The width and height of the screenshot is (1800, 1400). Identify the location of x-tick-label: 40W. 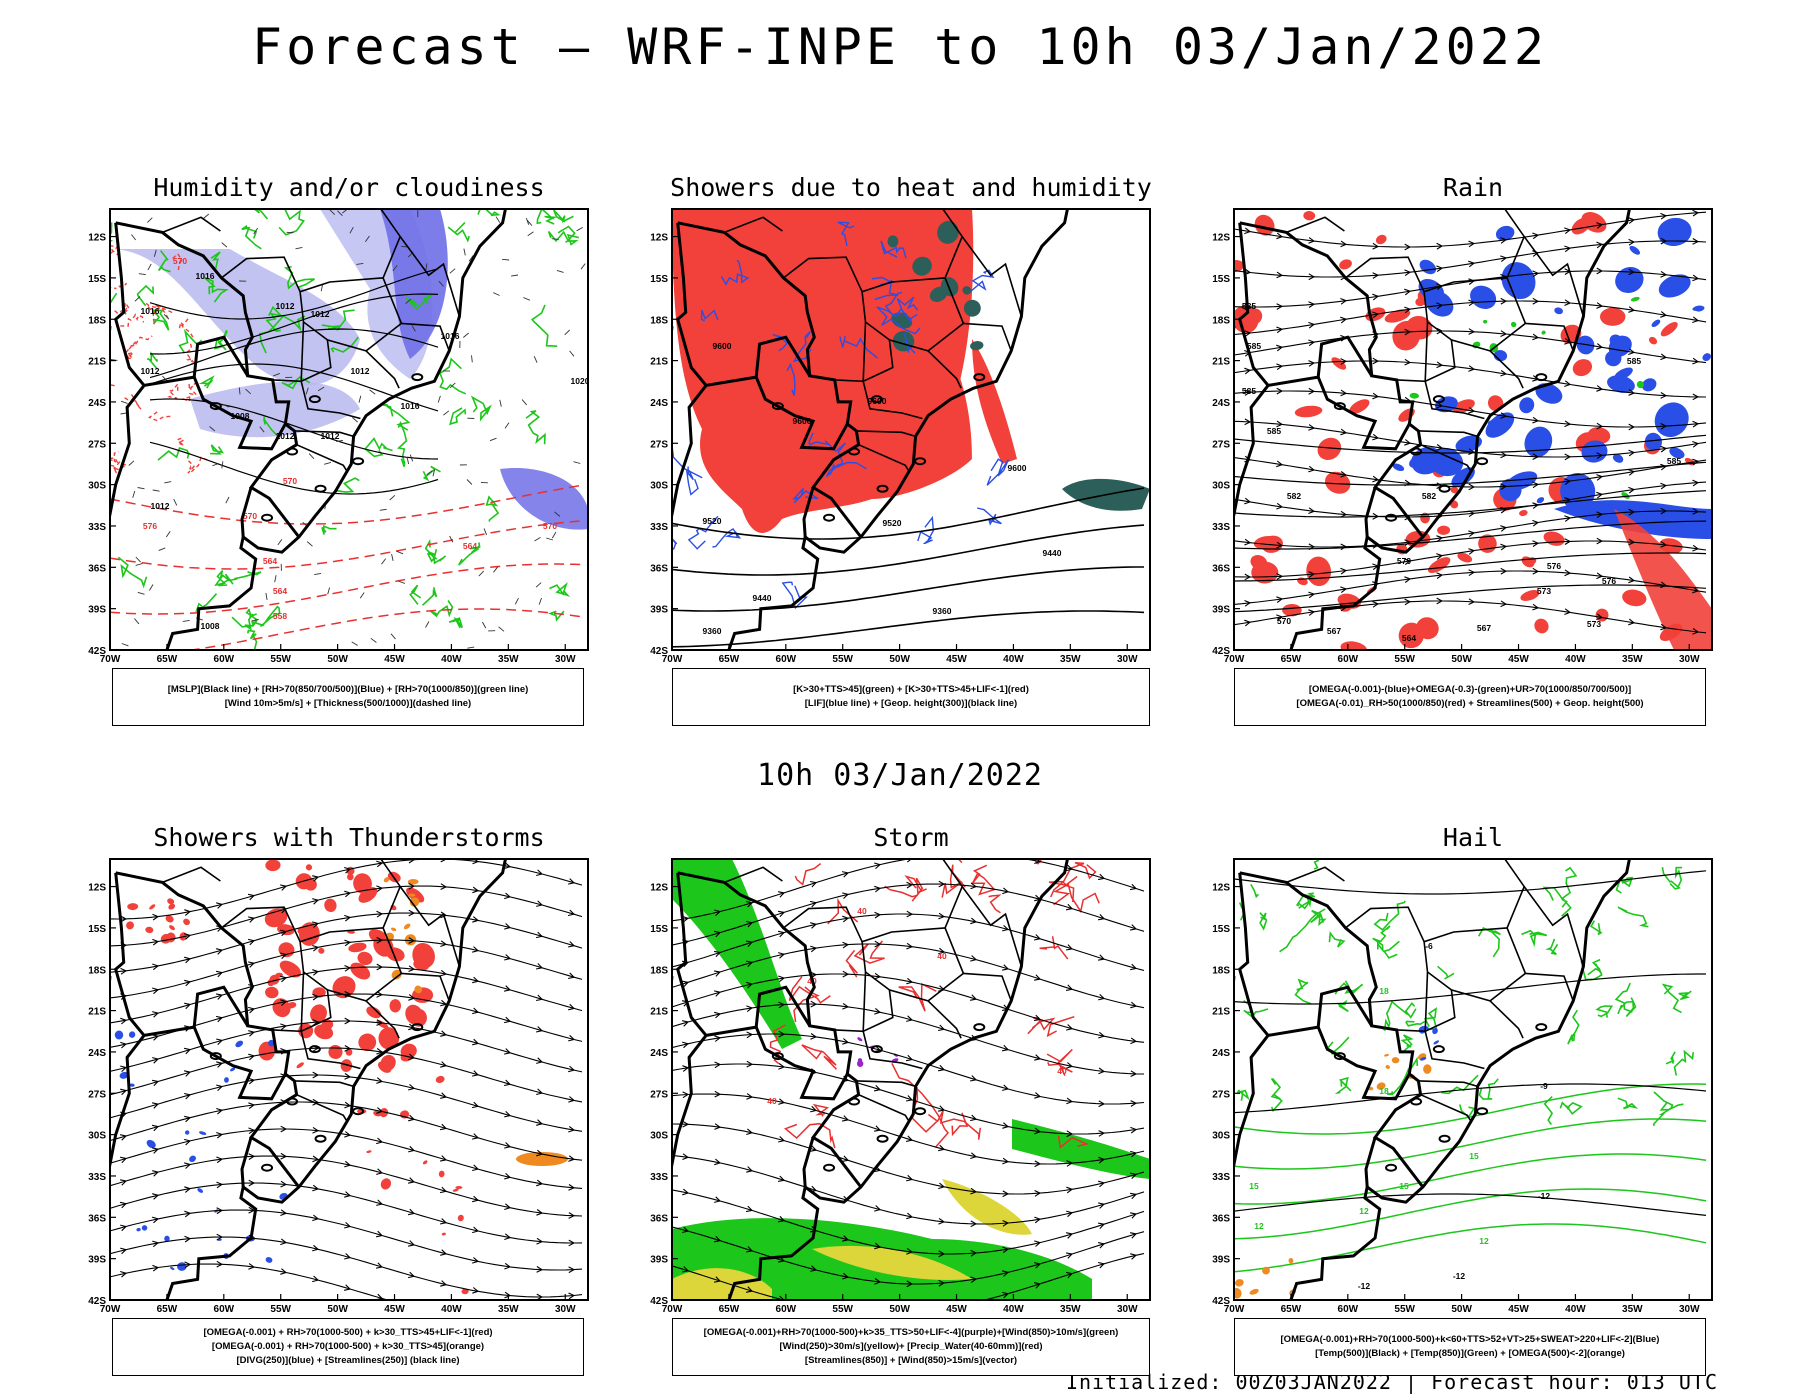
(1013, 659).